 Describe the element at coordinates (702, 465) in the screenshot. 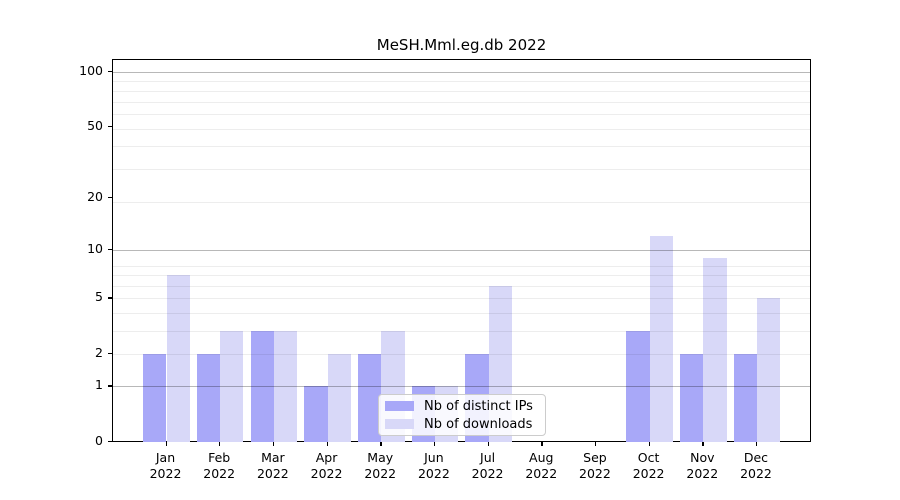

I see `x-axis-tick-label: Nov 2022` at that location.